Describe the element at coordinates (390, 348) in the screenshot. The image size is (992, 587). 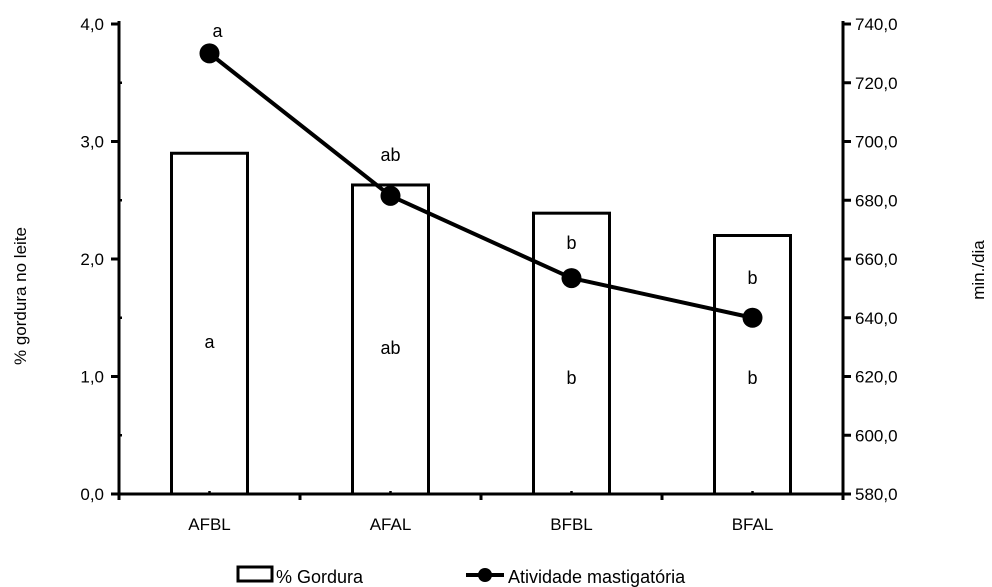
I see `bar-significance-label: ab` at that location.